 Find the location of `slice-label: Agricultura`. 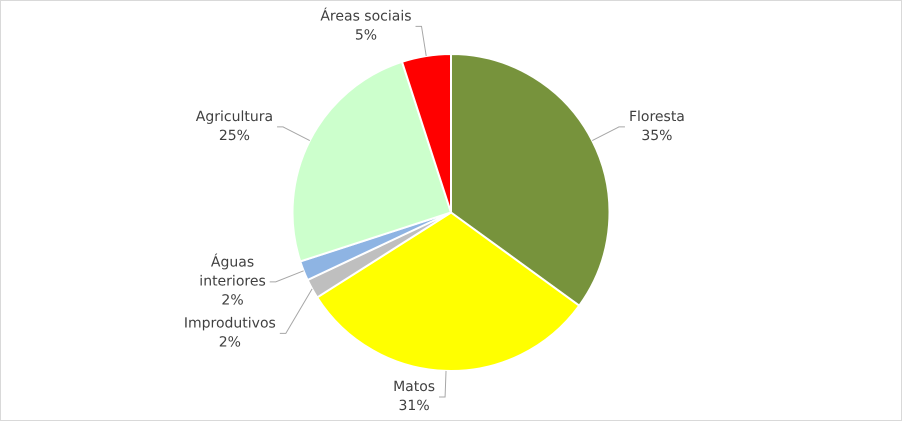

slice-label: Agricultura is located at coordinates (235, 117).